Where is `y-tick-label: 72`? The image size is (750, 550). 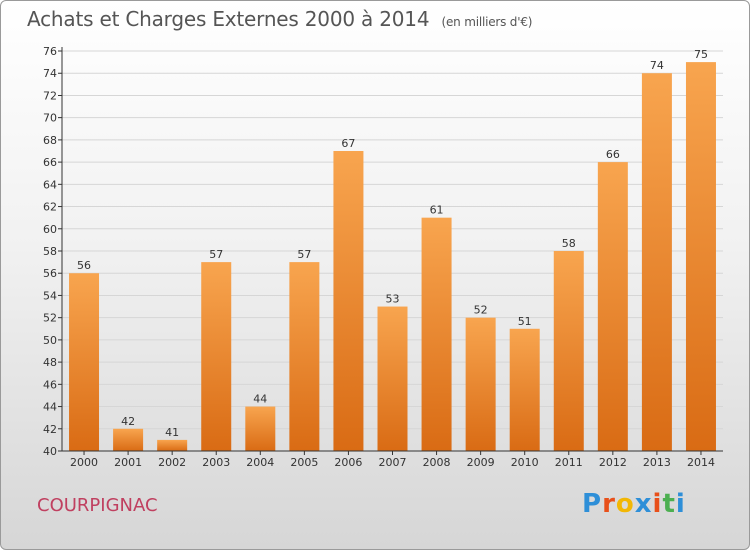
y-tick-label: 72 is located at coordinates (50, 95).